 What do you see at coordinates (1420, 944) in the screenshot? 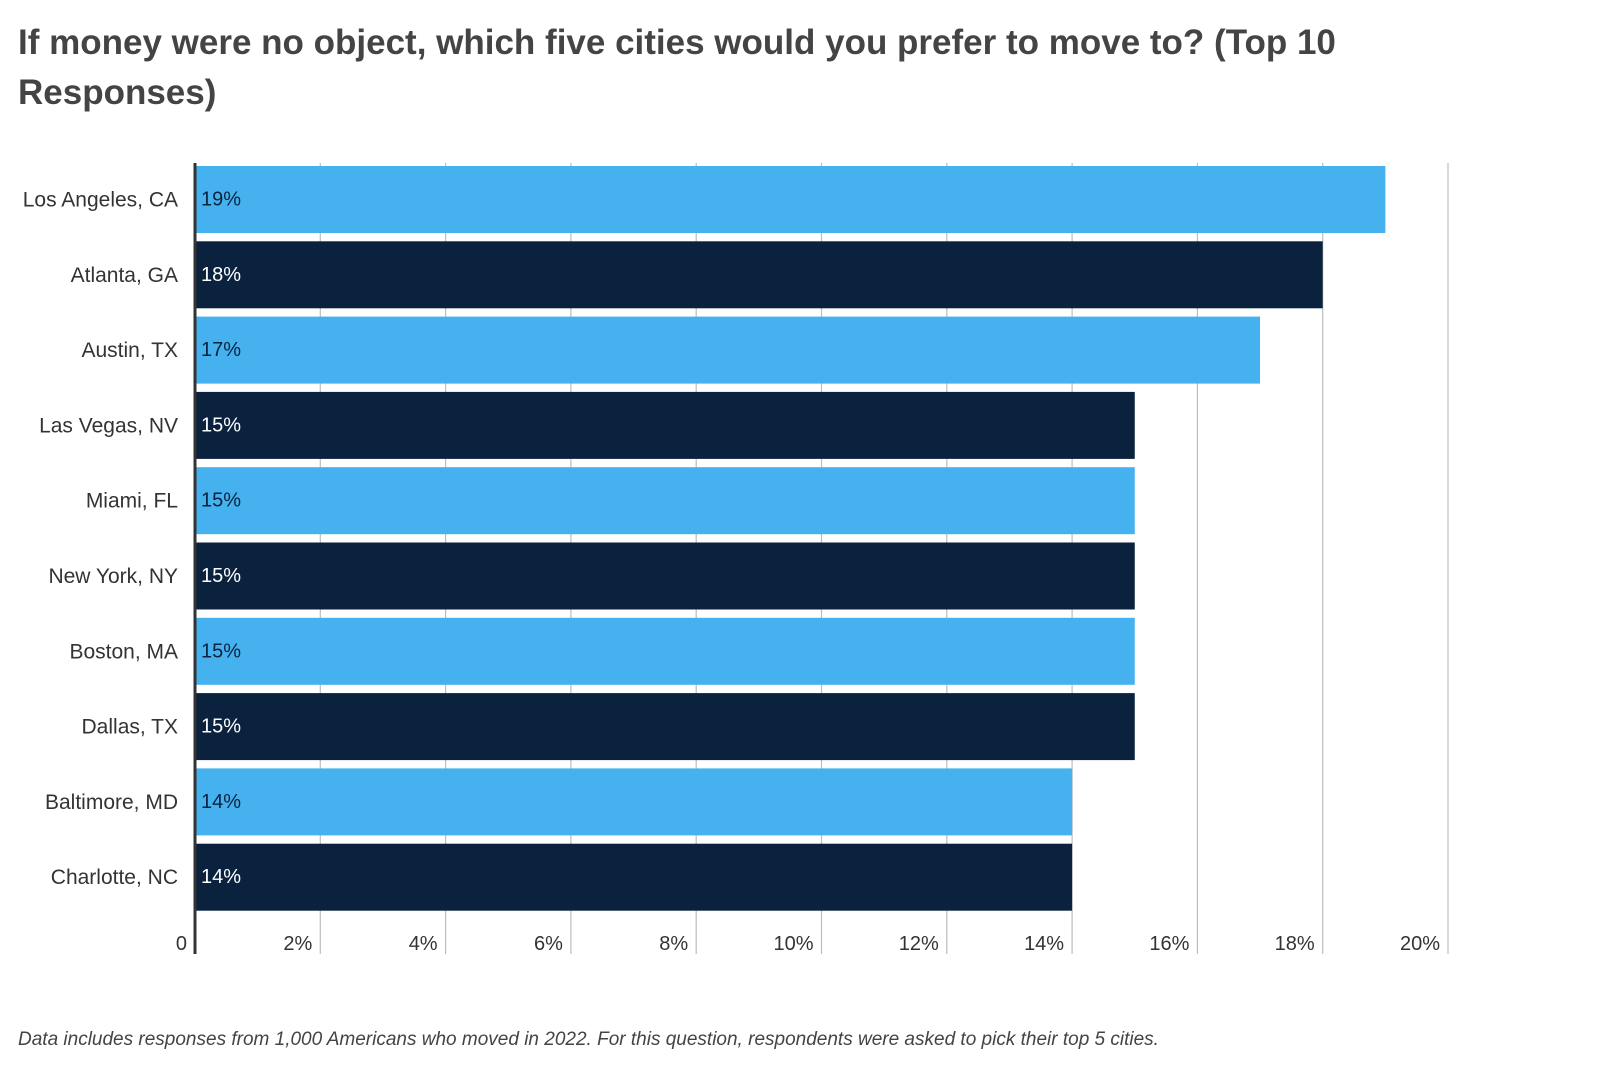
I see `x-tick-label: 20%` at bounding box center [1420, 944].